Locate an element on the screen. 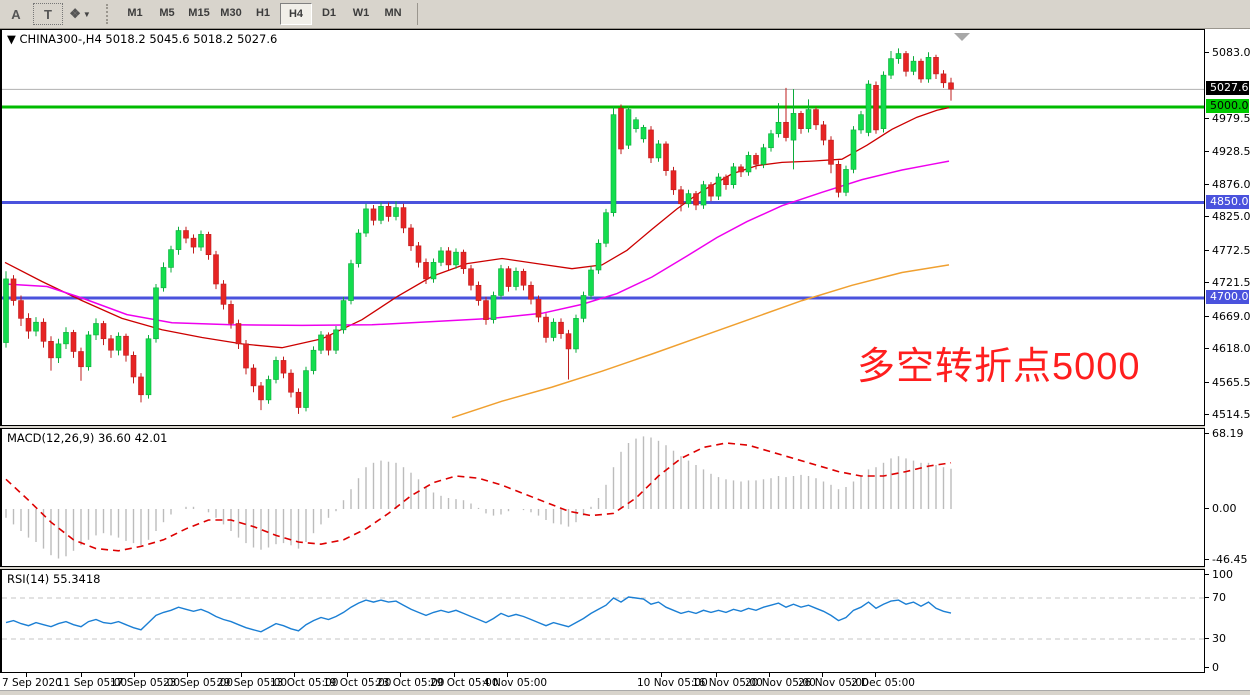  date-label: 23 Sep 05:00 is located at coordinates (198, 683).